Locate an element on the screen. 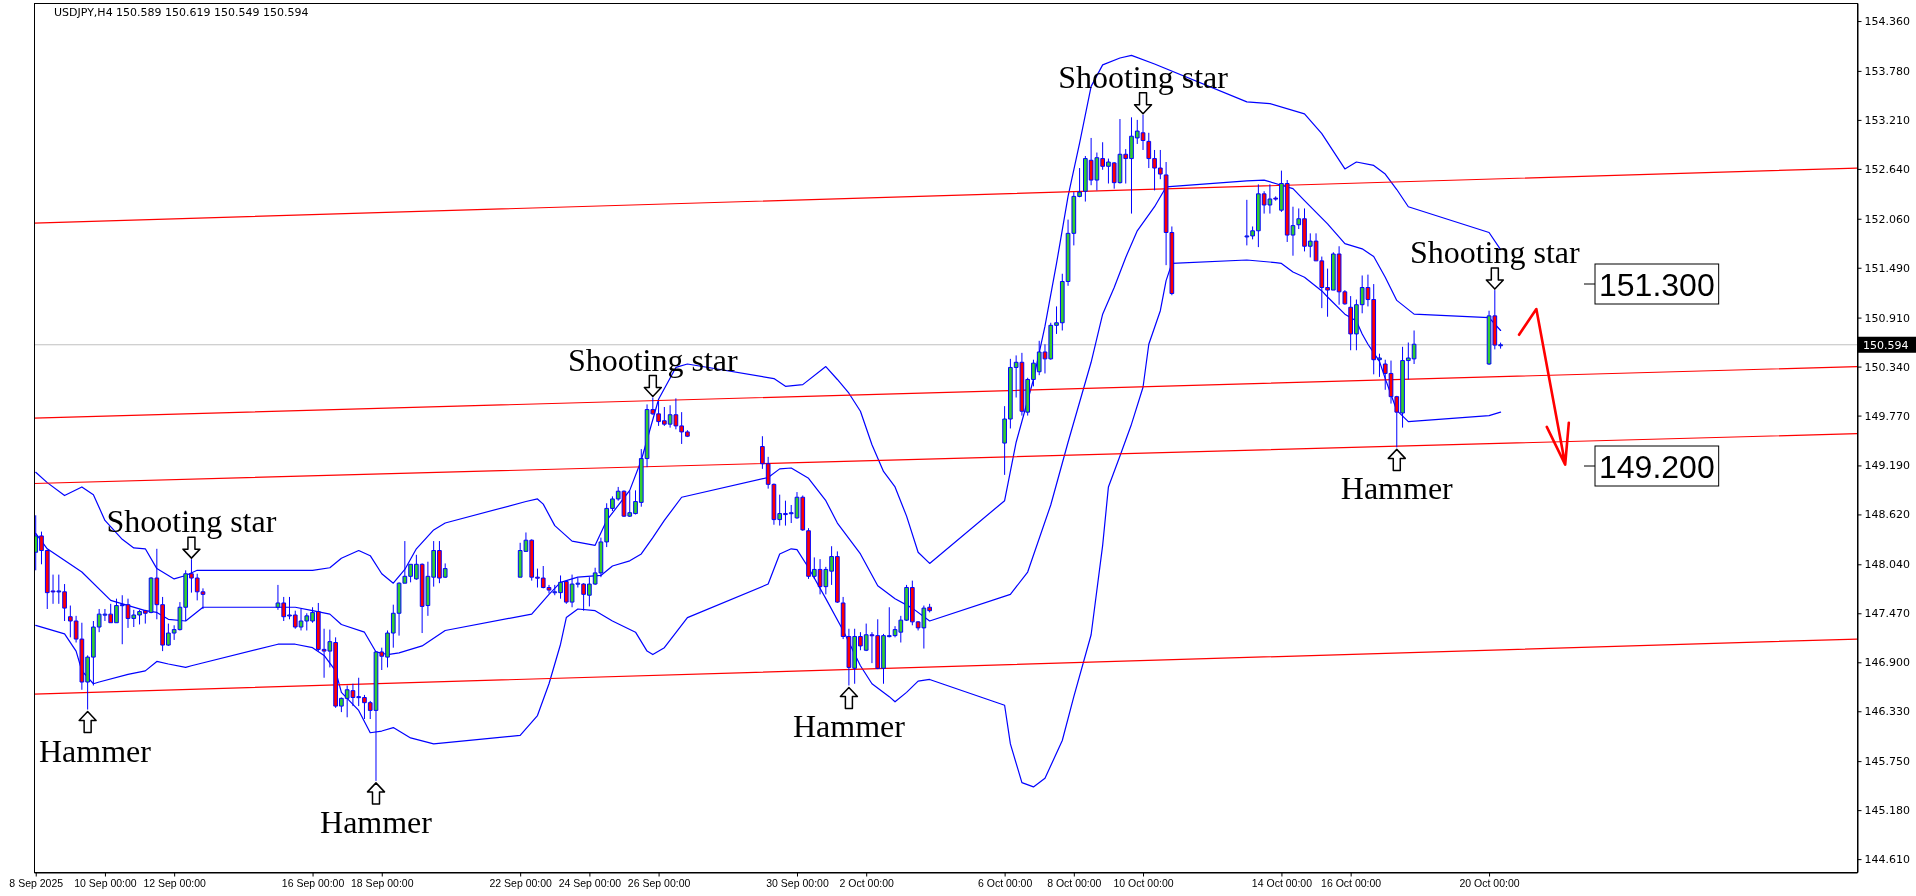 This screenshot has height=896, width=1916. x-tick-label: 12 Sep 00:00 is located at coordinates (175, 882).